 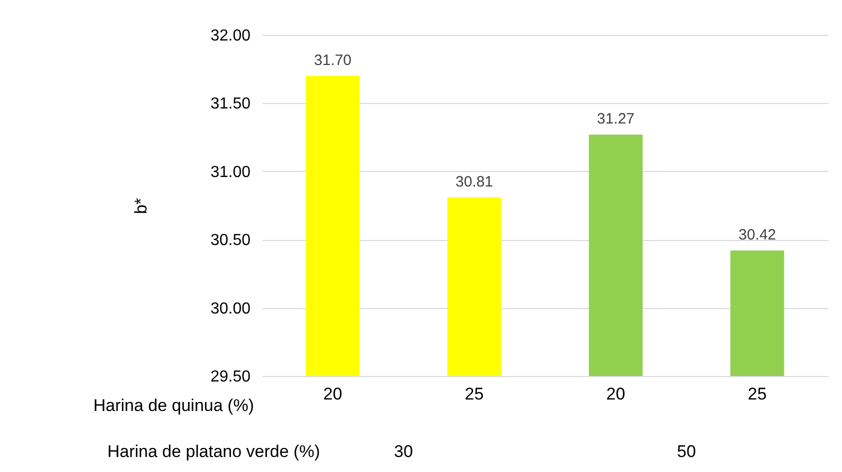 What do you see at coordinates (230, 377) in the screenshot?
I see `y-tick-label: 29.50` at bounding box center [230, 377].